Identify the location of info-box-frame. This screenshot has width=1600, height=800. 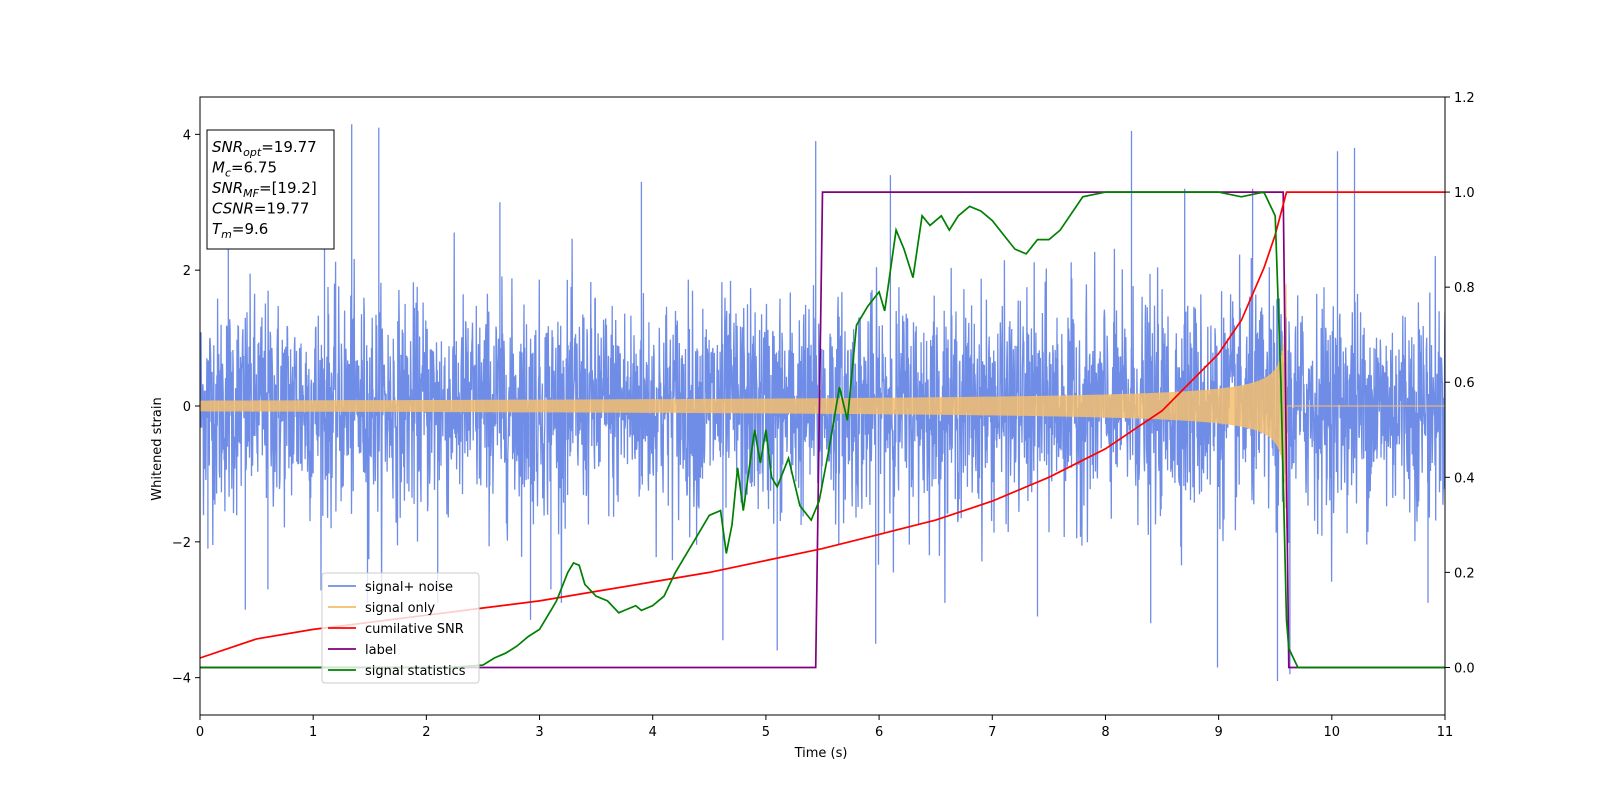
(270, 189).